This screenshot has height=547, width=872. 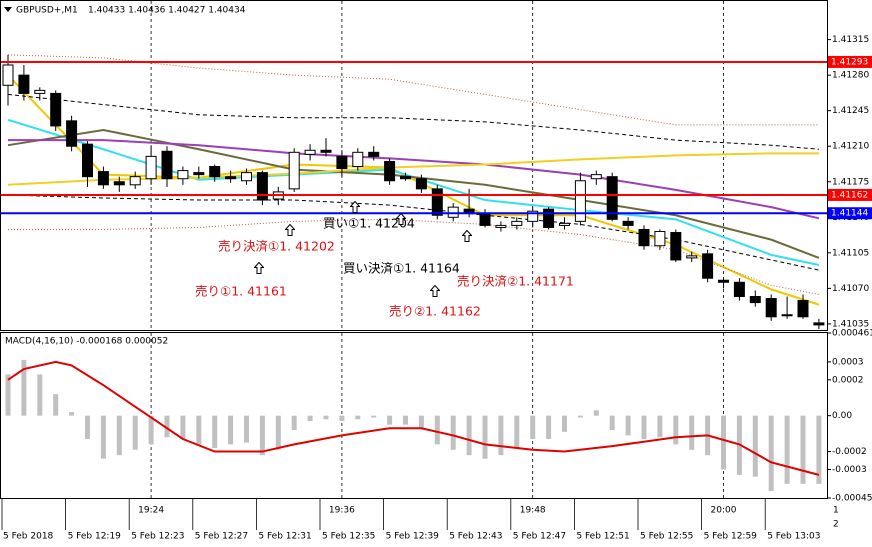 What do you see at coordinates (850, 324) in the screenshot?
I see `y-tick-label: 1.41035` at bounding box center [850, 324].